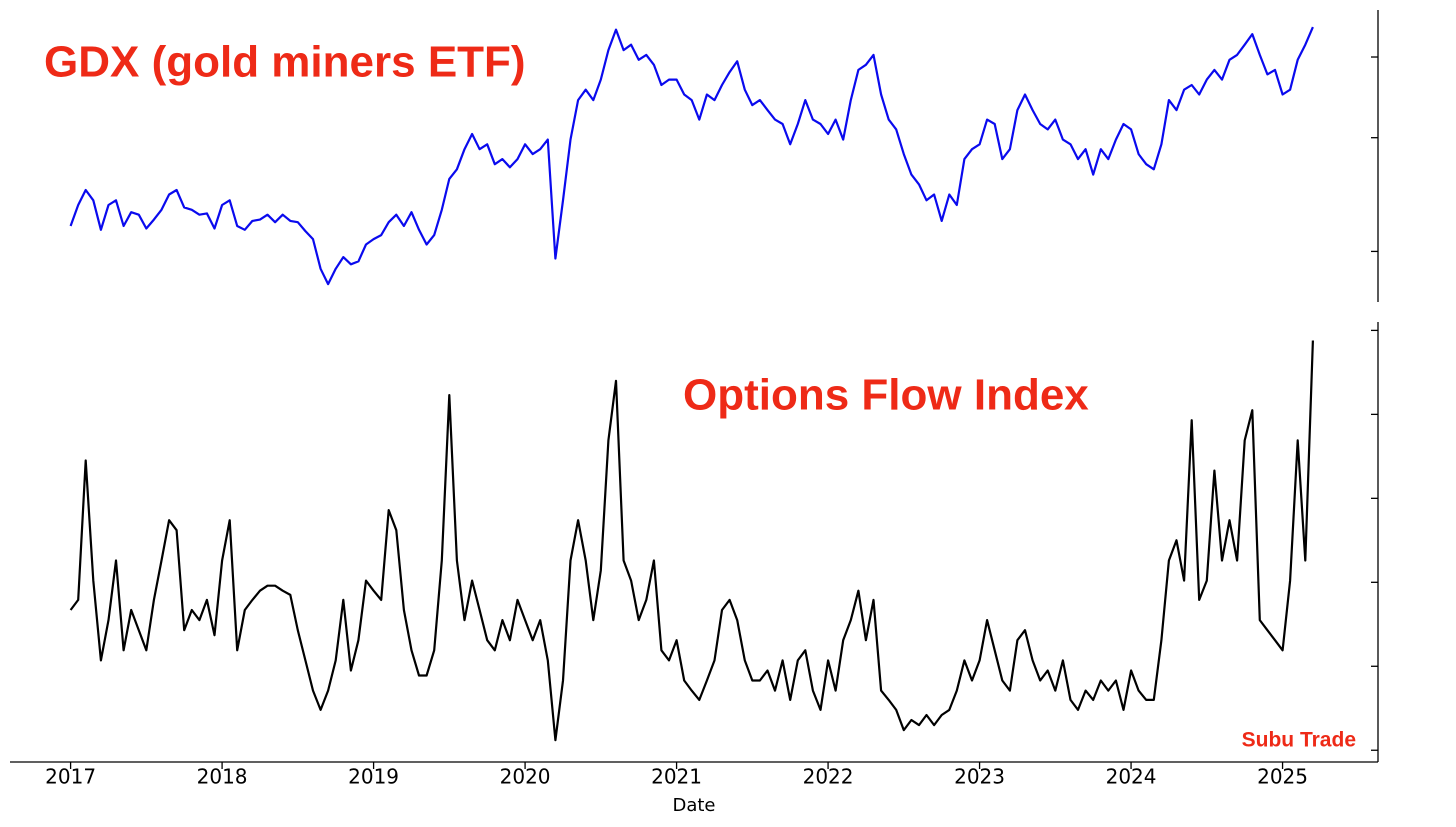 This screenshot has height=827, width=1456. Describe the element at coordinates (1299, 740) in the screenshot. I see `watermark: Subu Trade` at that location.